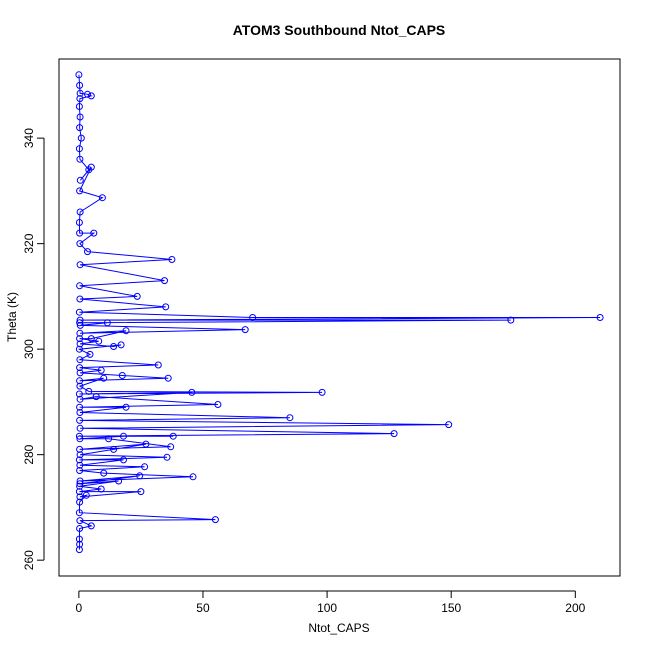  Describe the element at coordinates (29, 560) in the screenshot. I see `y-tick-label: 260` at that location.